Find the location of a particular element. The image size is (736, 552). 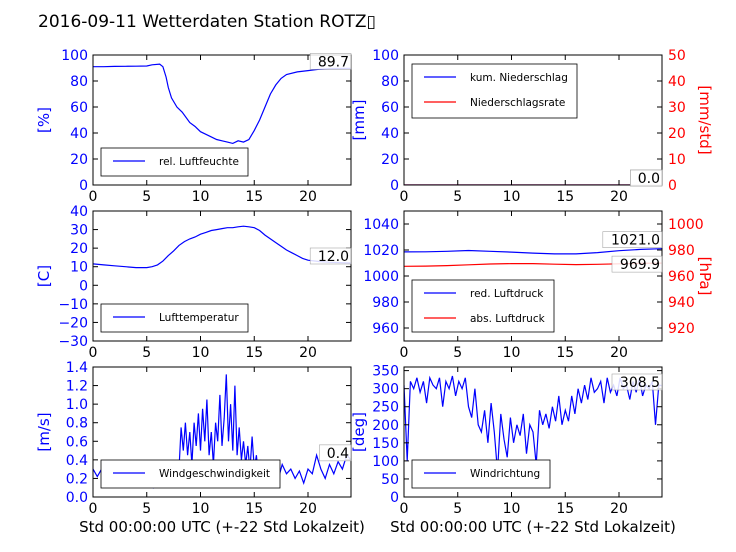

y-tick-label: 0.2 is located at coordinates (77, 479).